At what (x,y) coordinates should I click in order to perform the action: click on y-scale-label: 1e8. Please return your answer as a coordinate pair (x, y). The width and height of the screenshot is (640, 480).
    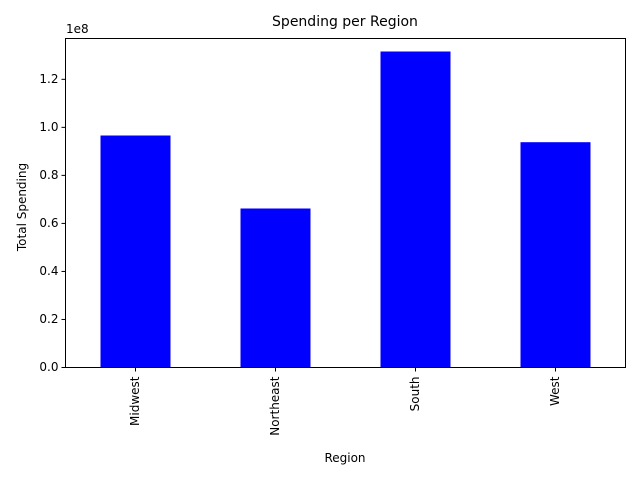
    Looking at the image, I should click on (77, 29).